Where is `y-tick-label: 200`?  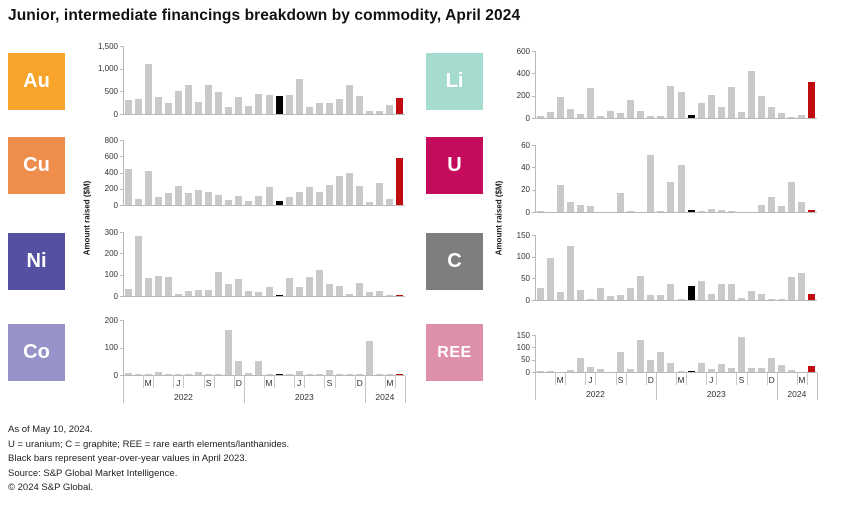
y-tick-label: 200 is located at coordinates (523, 96).